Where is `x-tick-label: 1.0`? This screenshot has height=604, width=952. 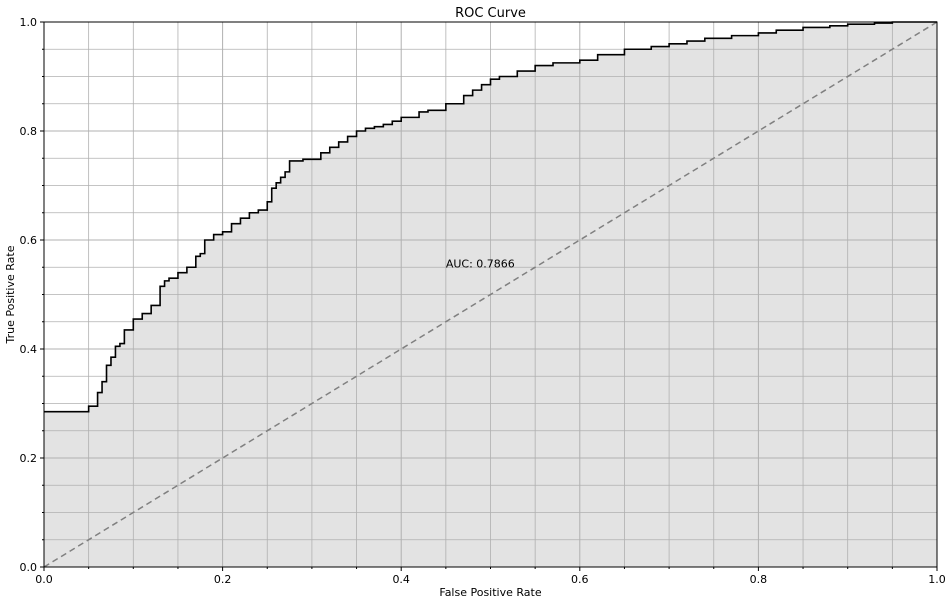 x-tick-label: 1.0 is located at coordinates (937, 579).